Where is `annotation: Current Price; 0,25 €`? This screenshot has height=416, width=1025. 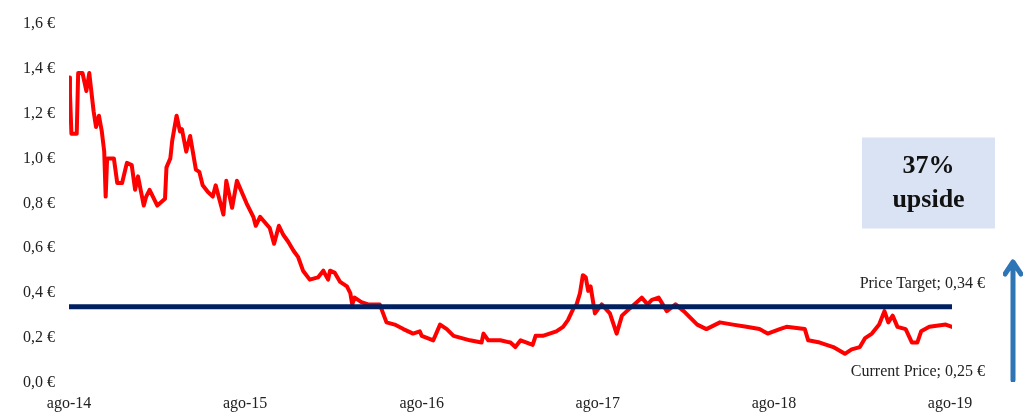
annotation: Current Price; 0,25 € is located at coordinates (917, 371).